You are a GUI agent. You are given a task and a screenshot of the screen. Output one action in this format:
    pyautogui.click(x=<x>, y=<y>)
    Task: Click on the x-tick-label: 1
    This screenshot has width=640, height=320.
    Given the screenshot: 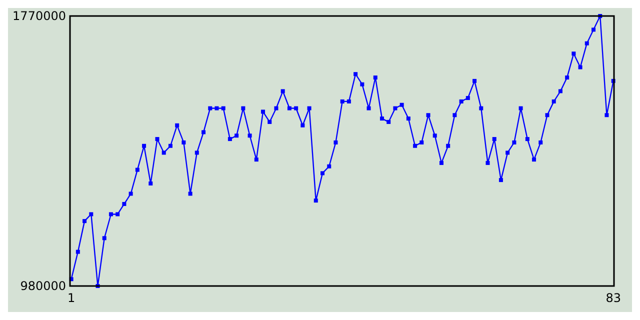 What is the action you would take?
    pyautogui.click(x=72, y=298)
    